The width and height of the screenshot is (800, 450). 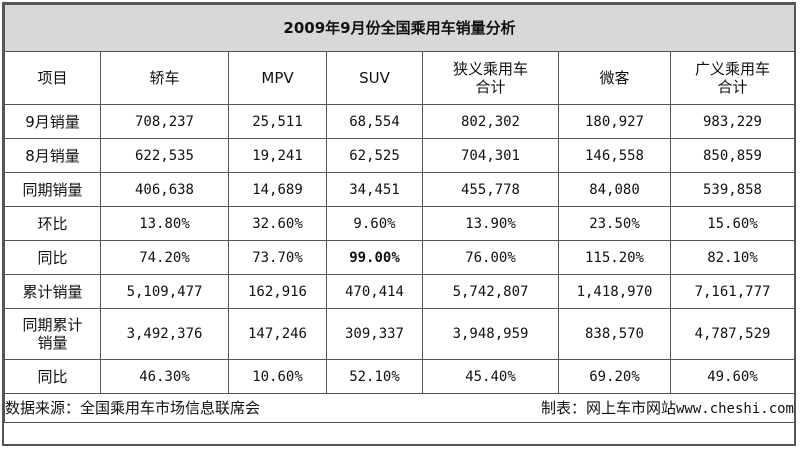 I want to click on column-header-text: 广义乘用车, so click(x=732, y=69).